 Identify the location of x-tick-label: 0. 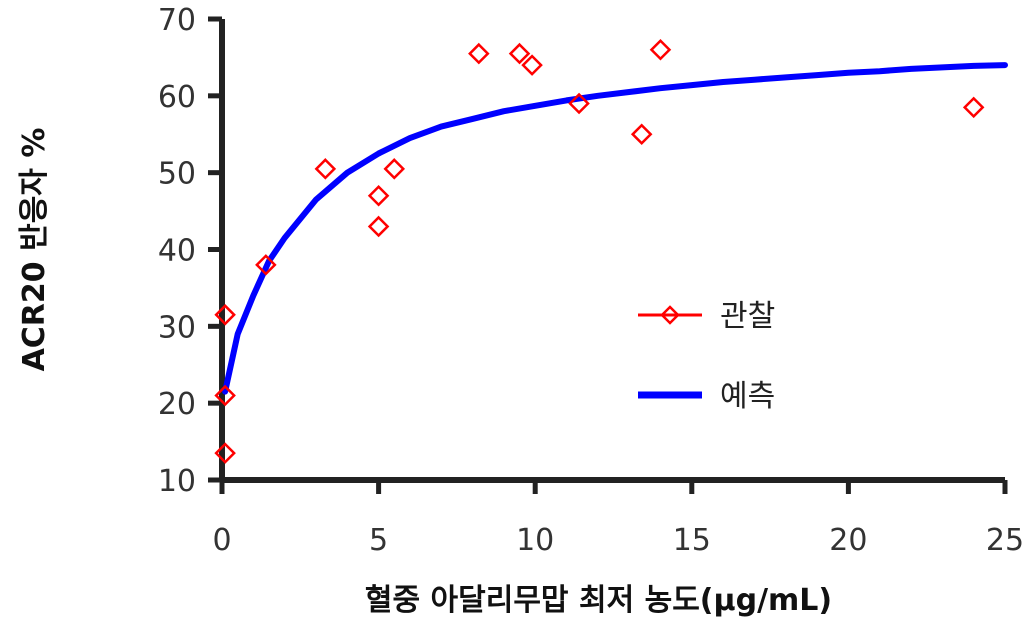
(221, 540).